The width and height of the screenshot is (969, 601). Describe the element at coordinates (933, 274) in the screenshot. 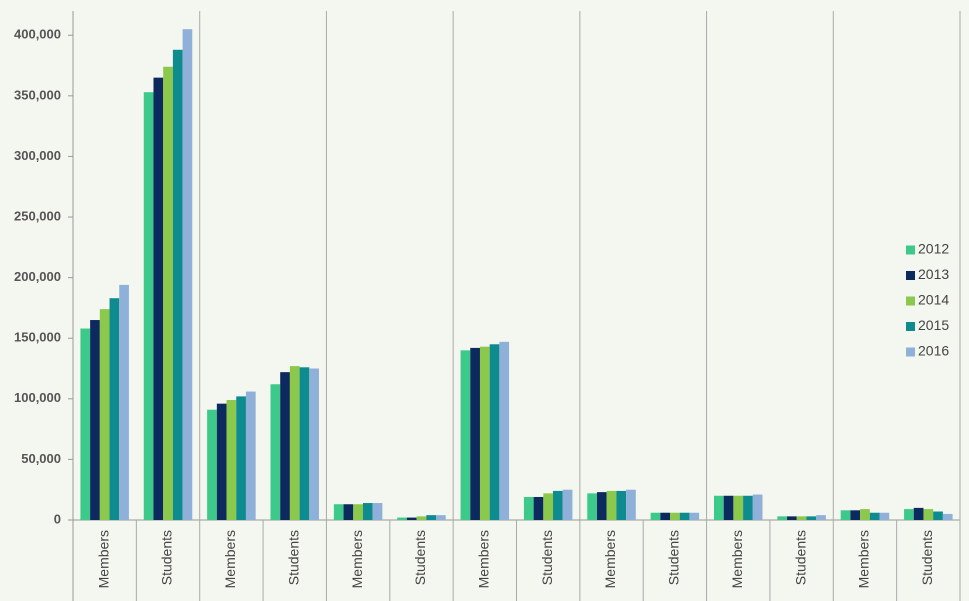

I see `legend-label: 2013` at that location.